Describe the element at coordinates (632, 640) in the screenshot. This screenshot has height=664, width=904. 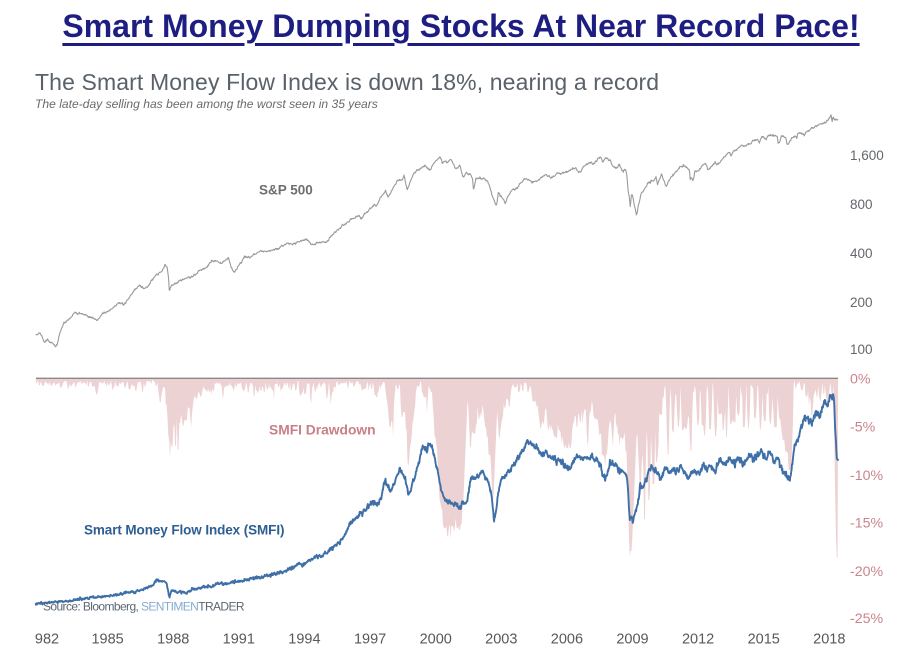
I see `svg-text: 2009` at that location.